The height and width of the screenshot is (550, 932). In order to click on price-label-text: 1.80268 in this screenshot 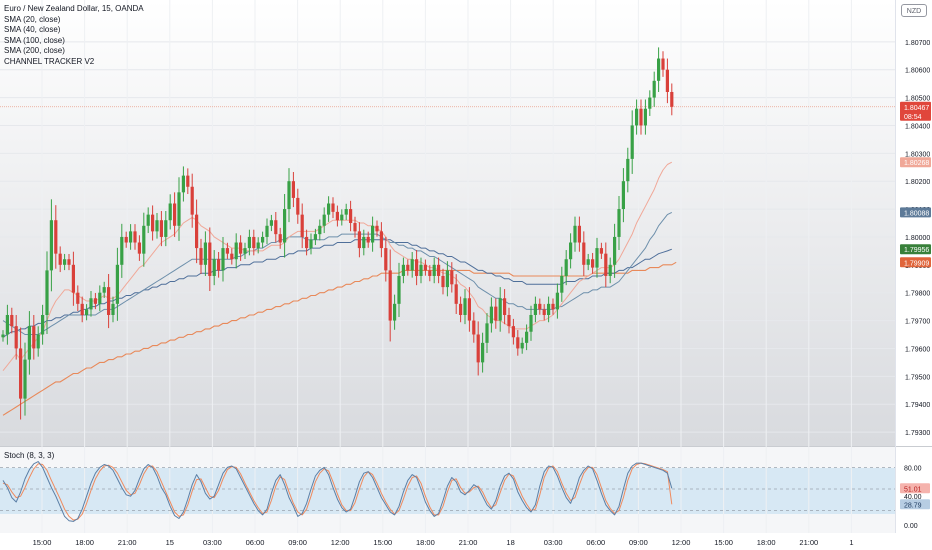, I will do `click(916, 163)`.